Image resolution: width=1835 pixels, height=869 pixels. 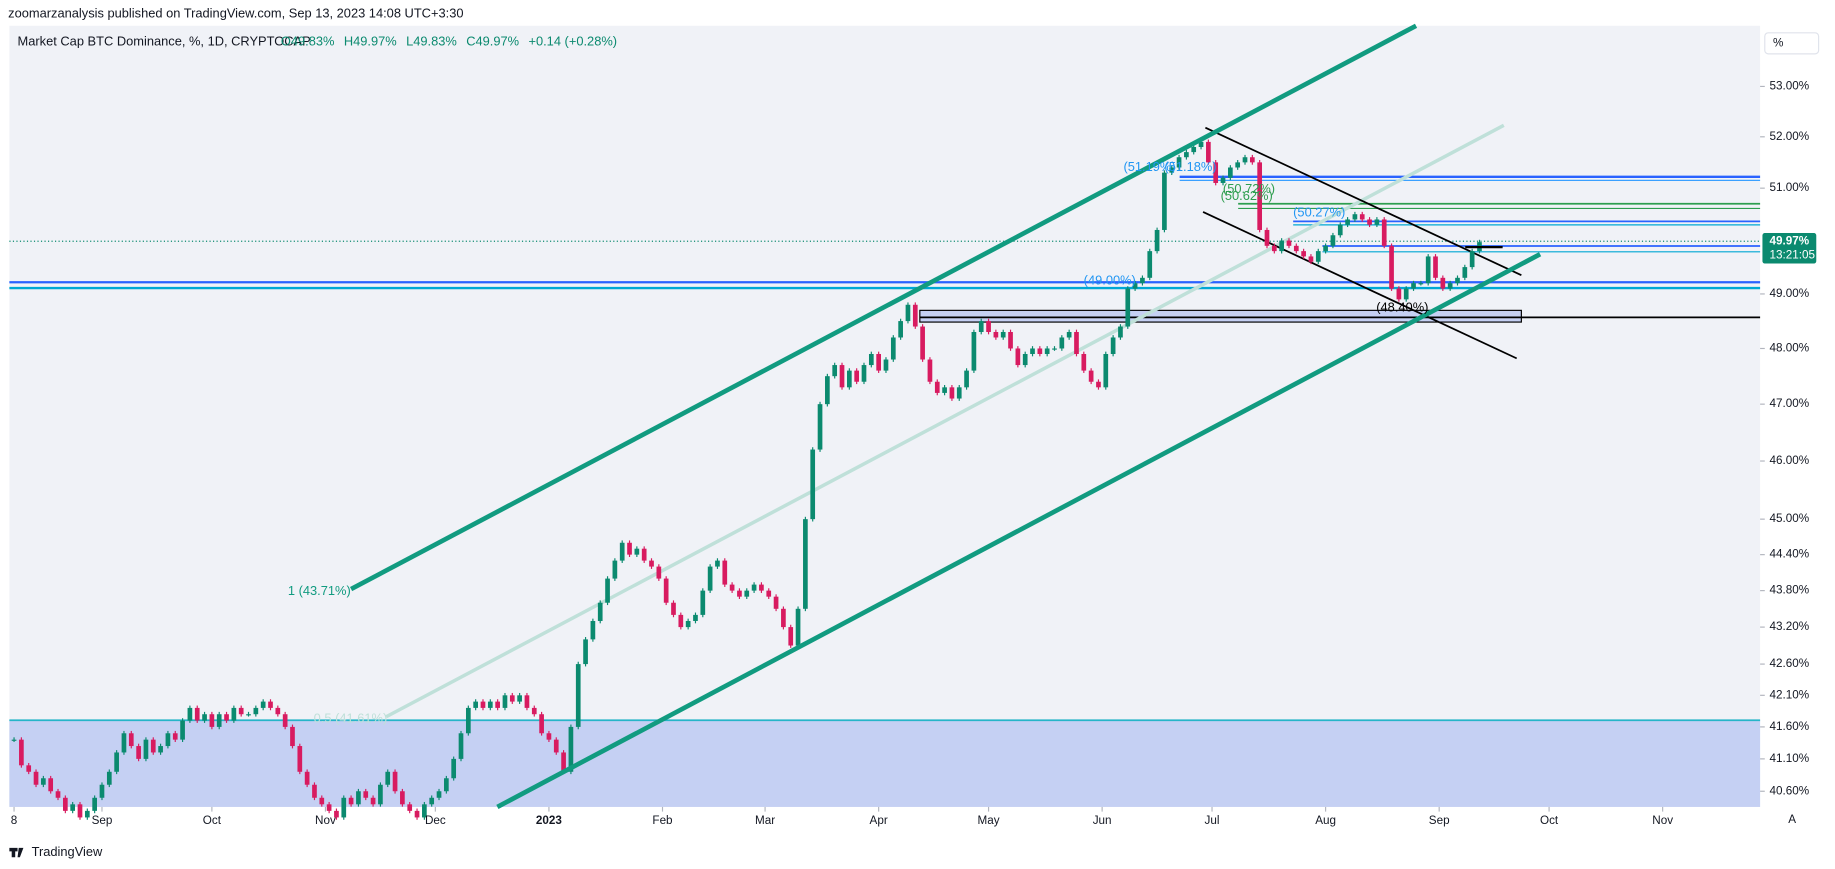 I want to click on y-tick-label: 46.00%, so click(x=1789, y=460).